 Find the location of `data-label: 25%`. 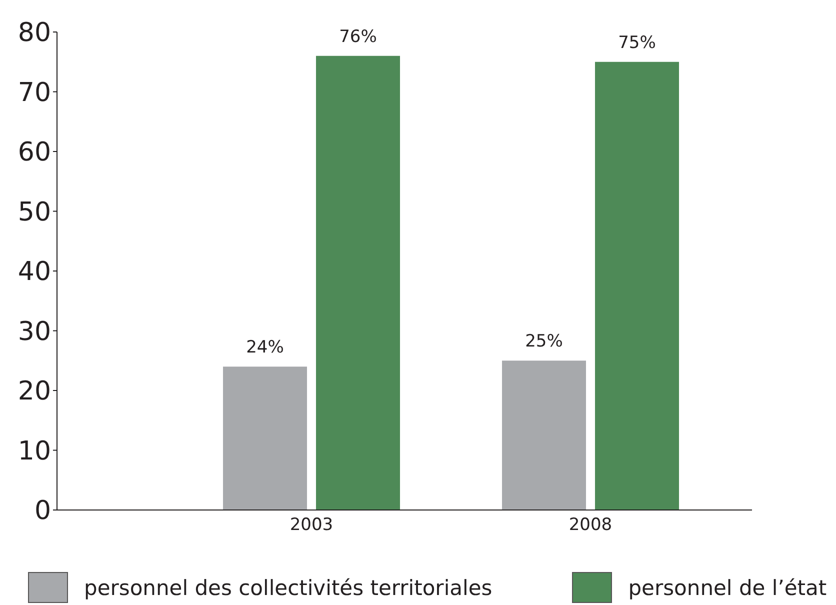

data-label: 25% is located at coordinates (544, 342).